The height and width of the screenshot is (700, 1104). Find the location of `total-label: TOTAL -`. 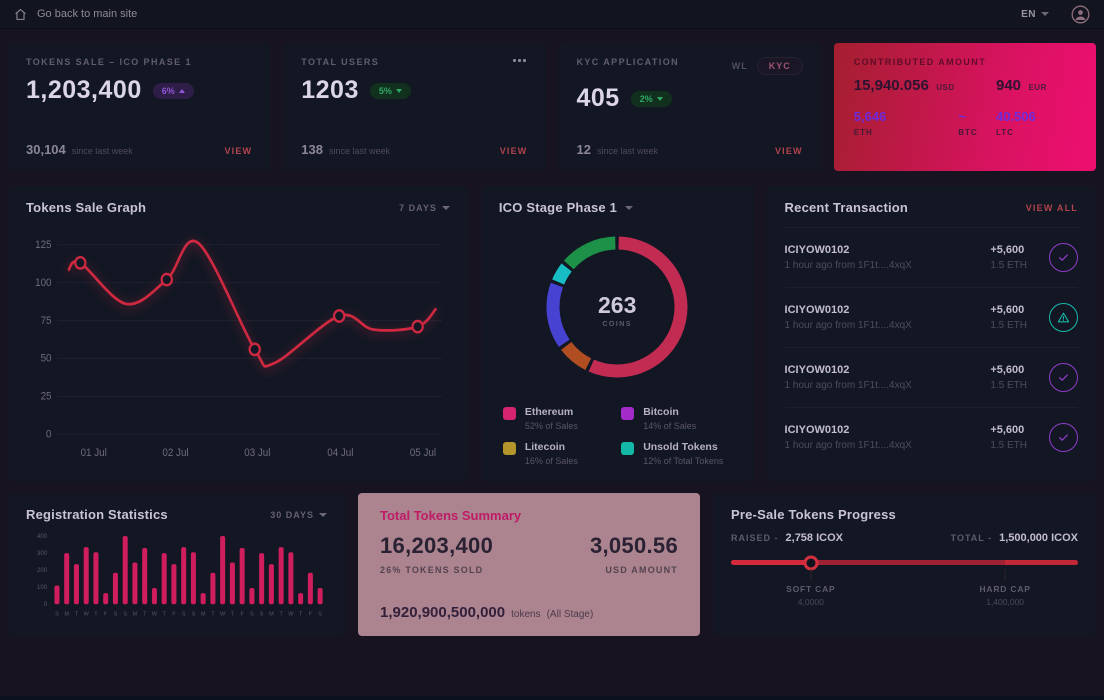

total-label: TOTAL - is located at coordinates (971, 538).